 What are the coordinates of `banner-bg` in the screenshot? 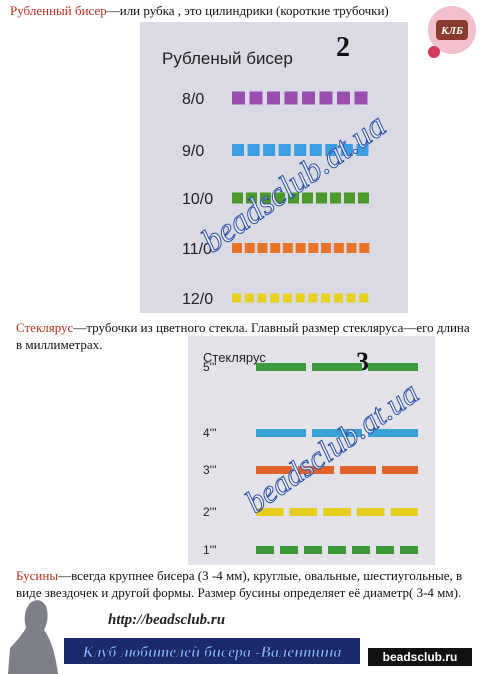 It's located at (212, 651).